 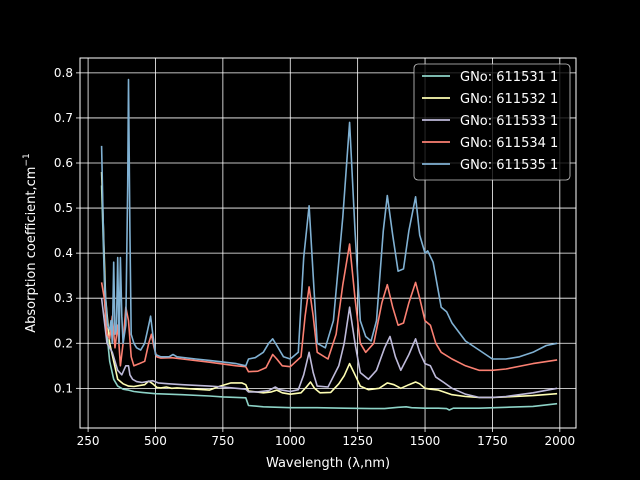 I want to click on y-tick-label: 0.3, so click(x=63, y=298).